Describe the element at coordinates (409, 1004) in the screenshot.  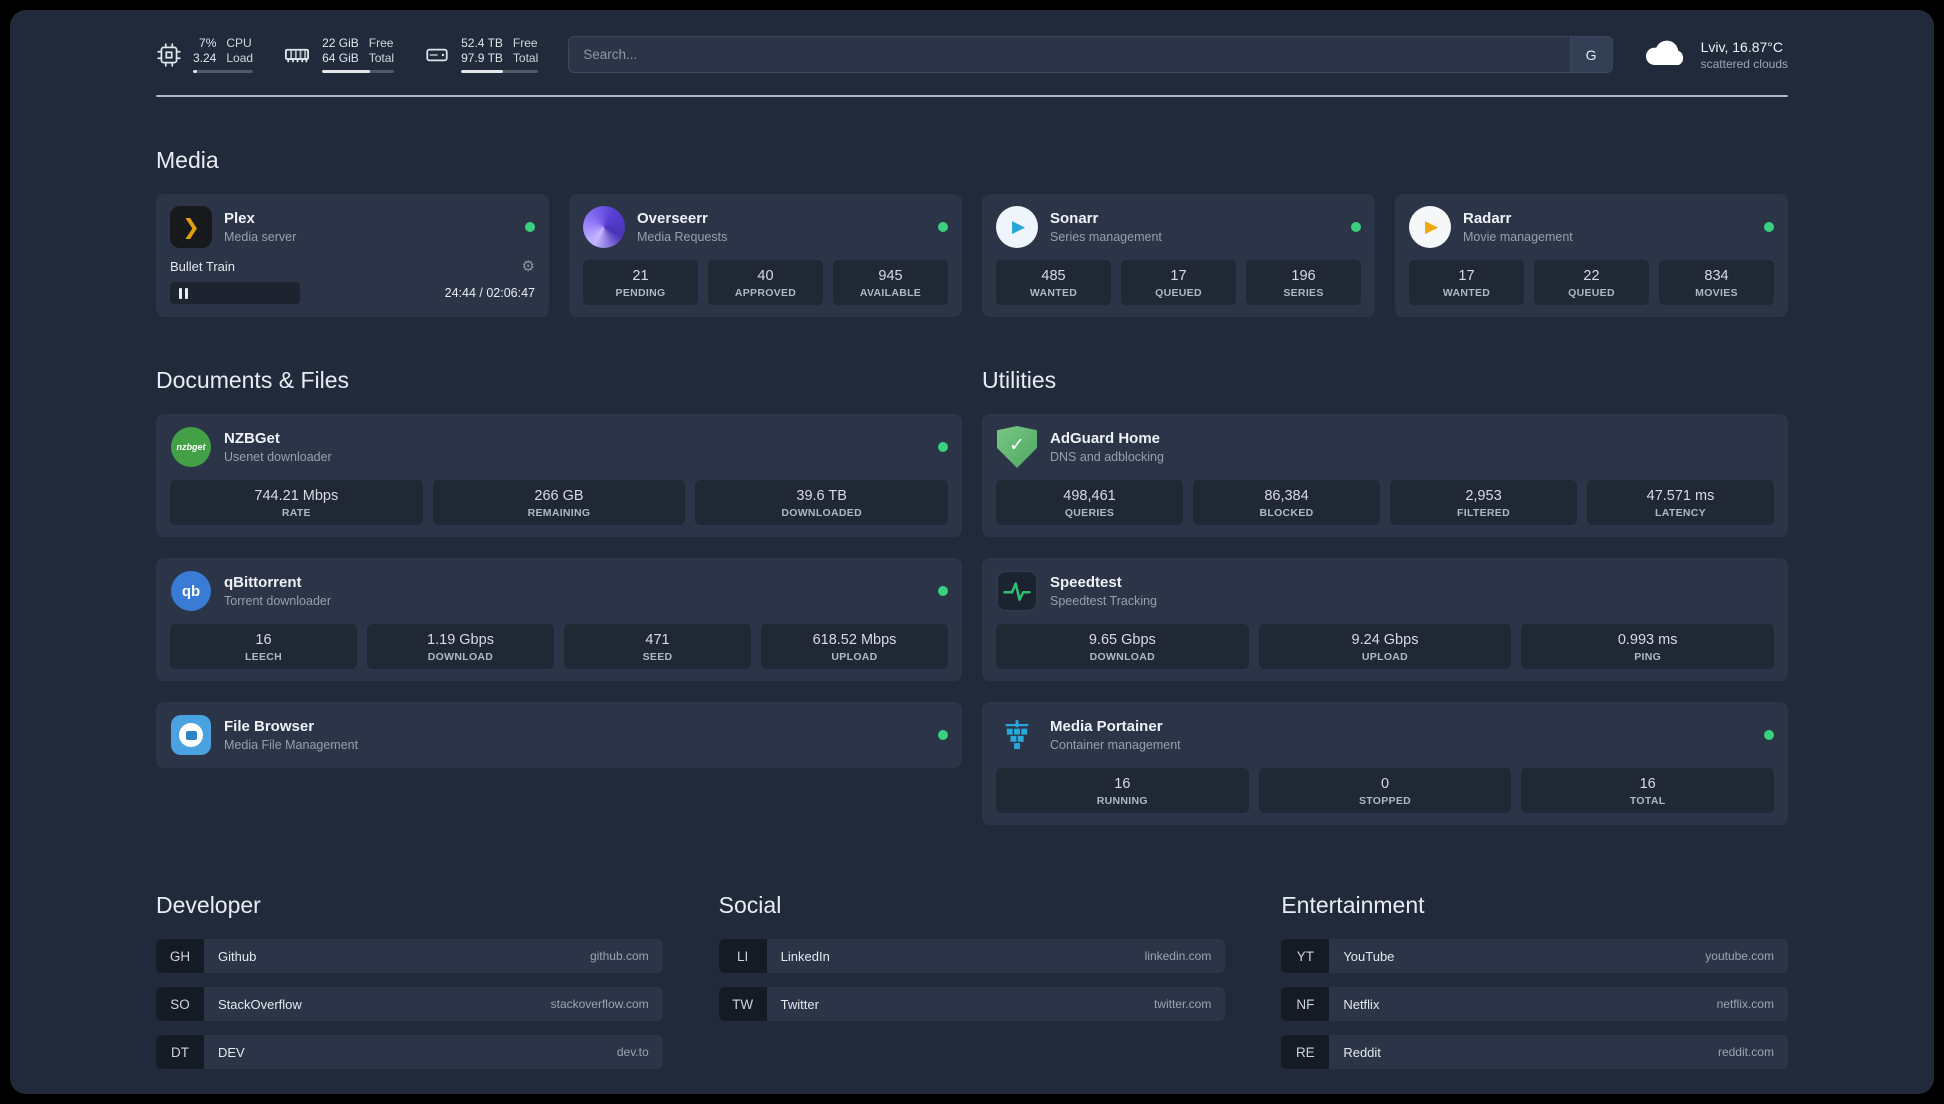
I see `bookmark-stackoverflow: SO StackOverflow stackoverflow.com` at that location.